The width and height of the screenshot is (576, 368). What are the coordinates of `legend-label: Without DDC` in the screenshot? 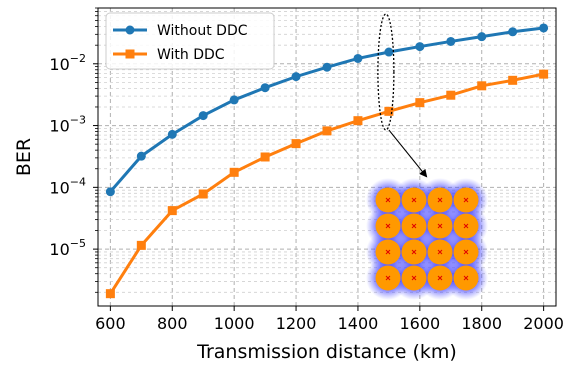 It's located at (202, 31).